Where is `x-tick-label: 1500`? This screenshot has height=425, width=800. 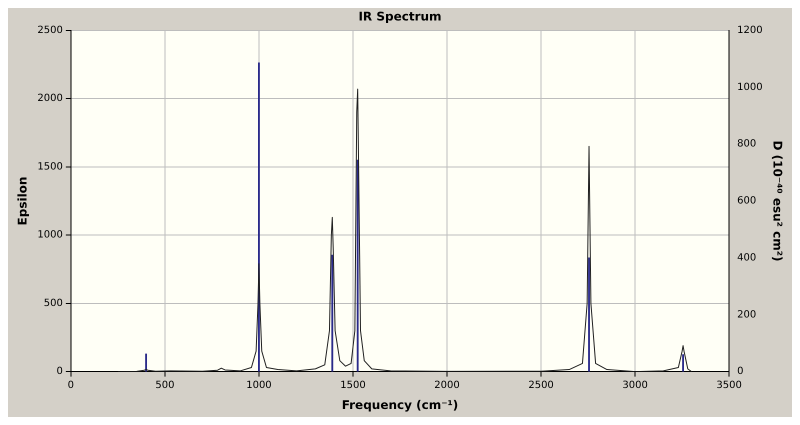 x-tick-label: 1500 is located at coordinates (353, 386).